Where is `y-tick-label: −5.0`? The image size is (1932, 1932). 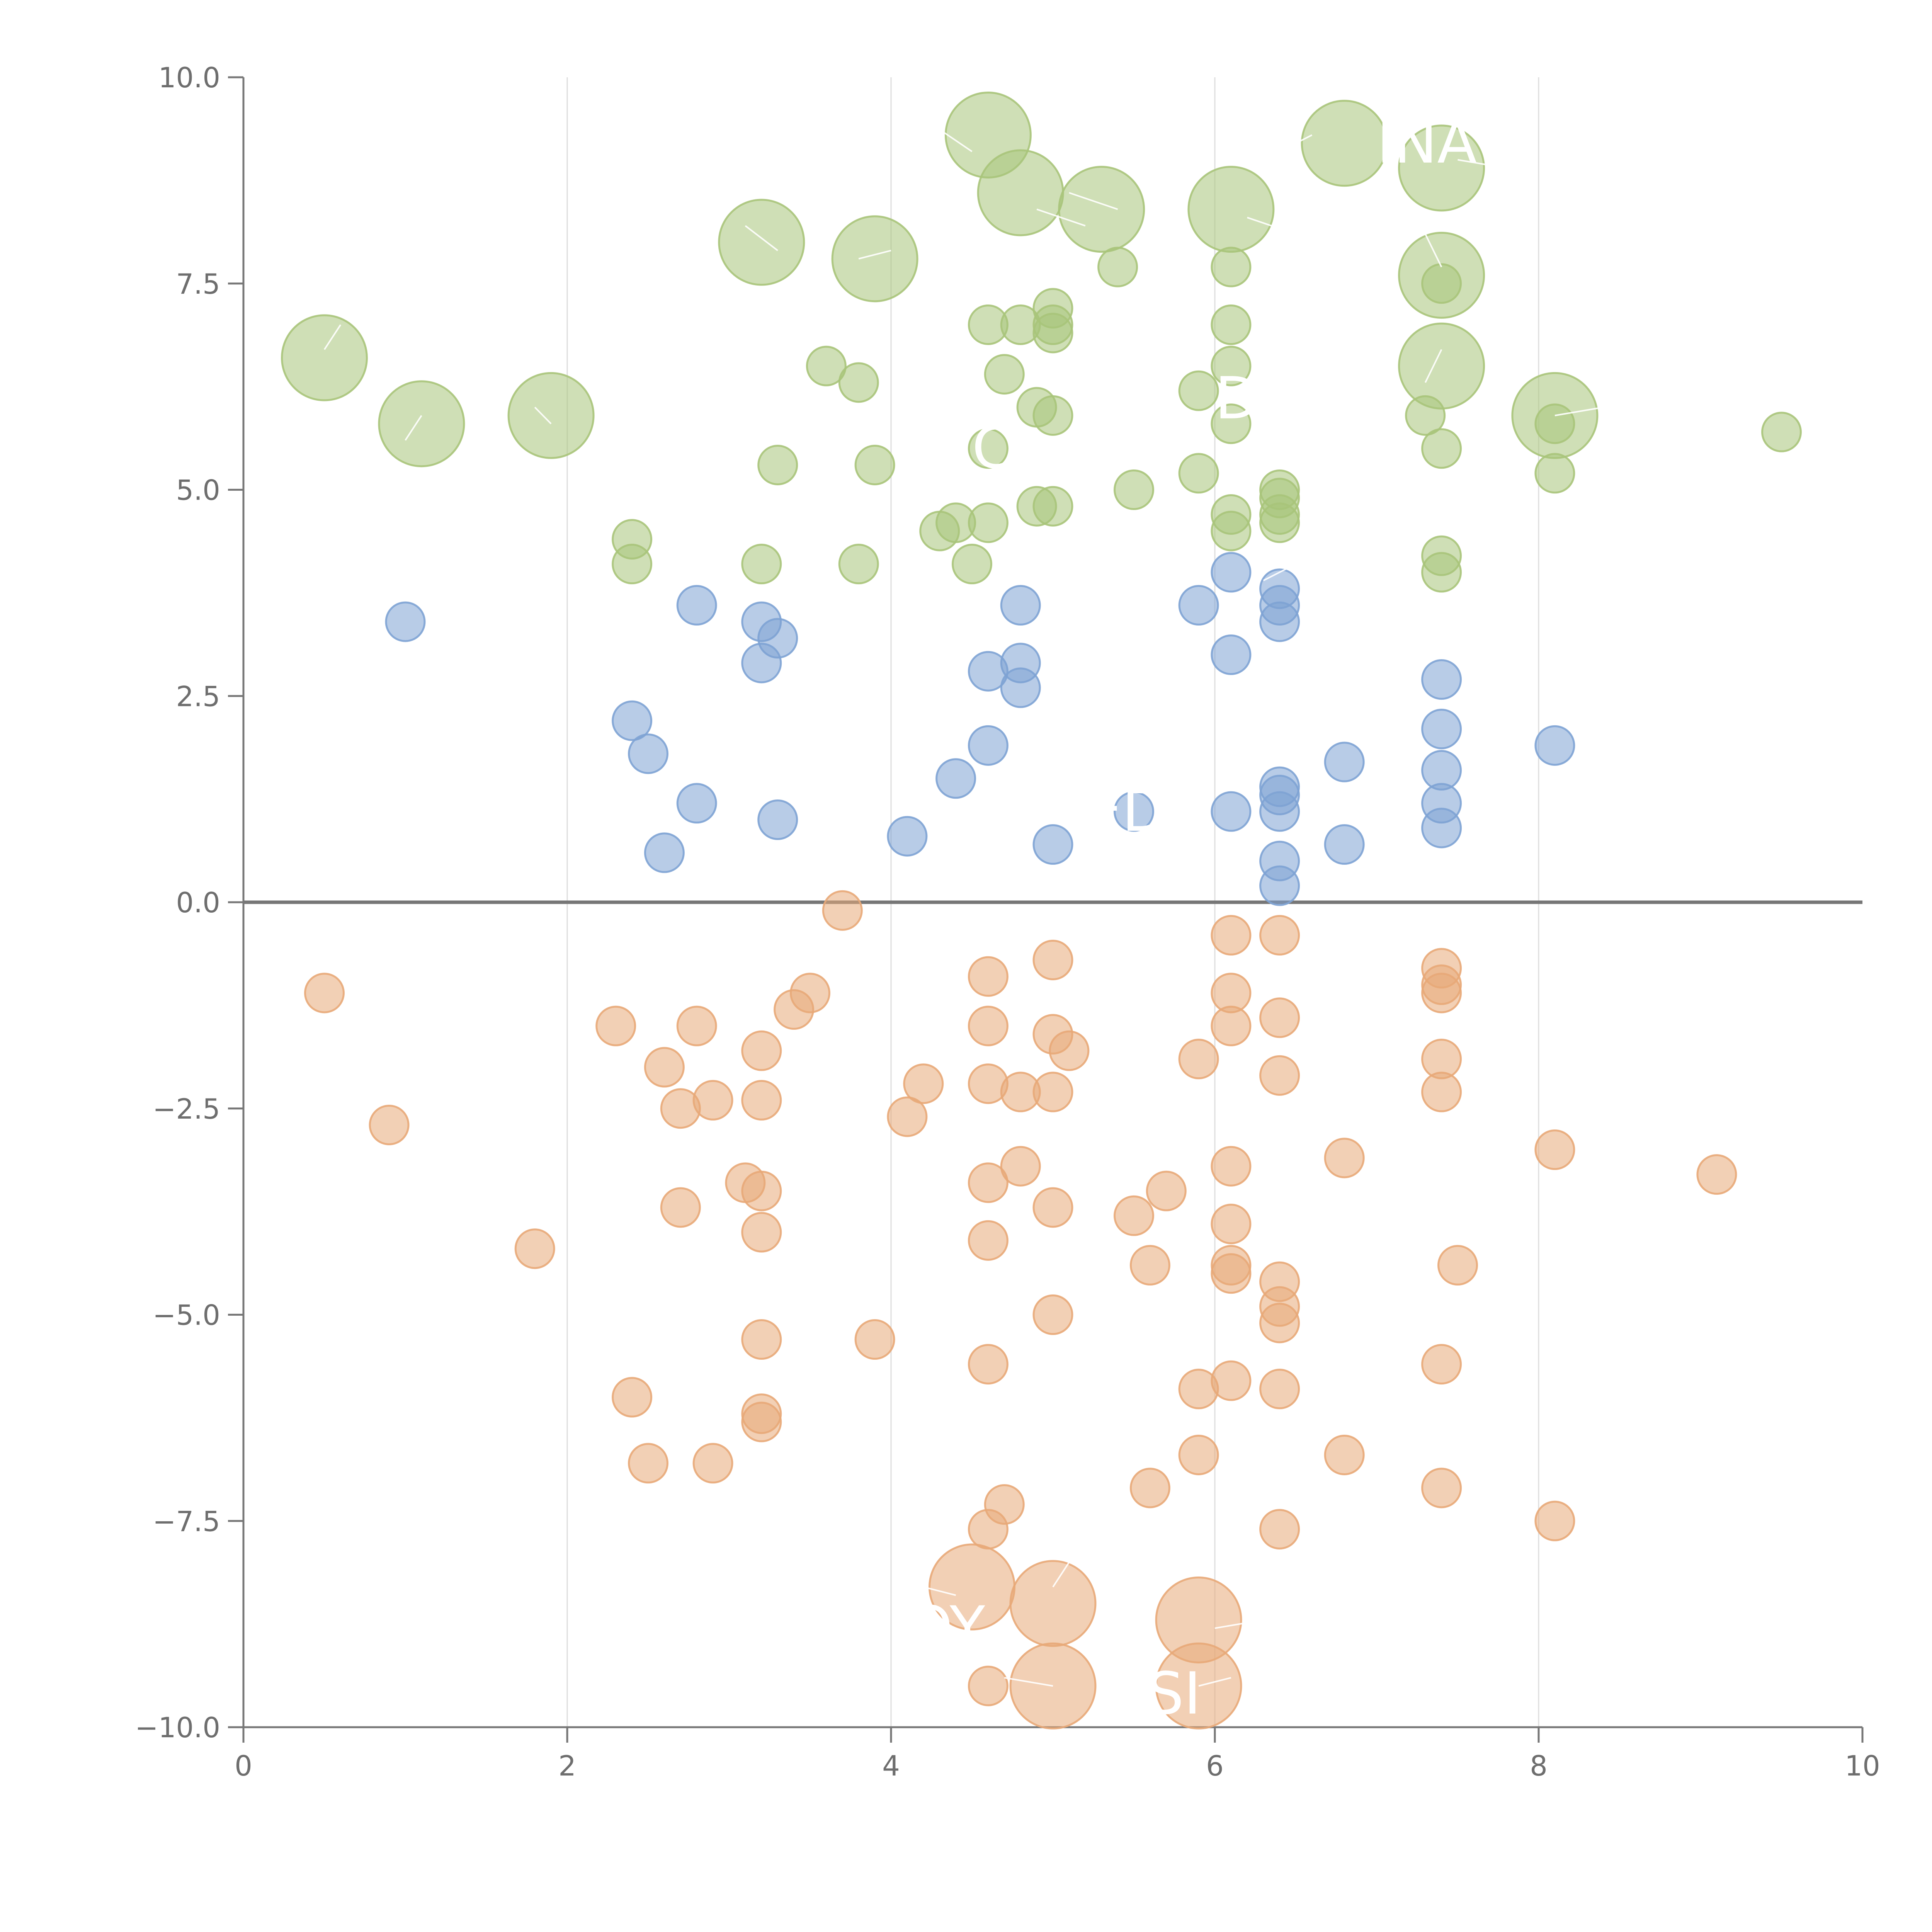 y-tick-label: −5.0 is located at coordinates (186, 1315).